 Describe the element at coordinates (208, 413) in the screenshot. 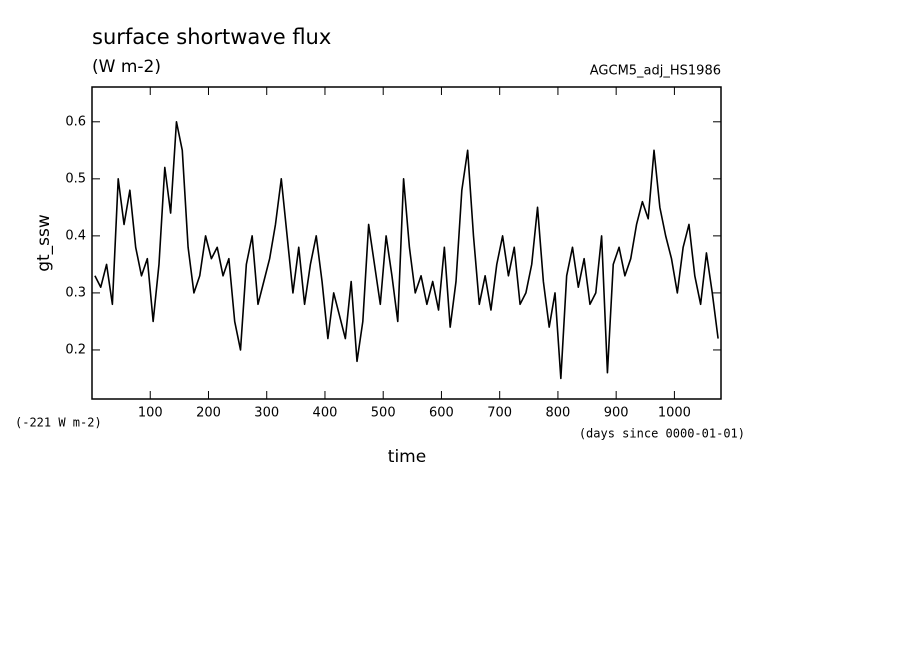

I see `x-tick-label: 200` at that location.